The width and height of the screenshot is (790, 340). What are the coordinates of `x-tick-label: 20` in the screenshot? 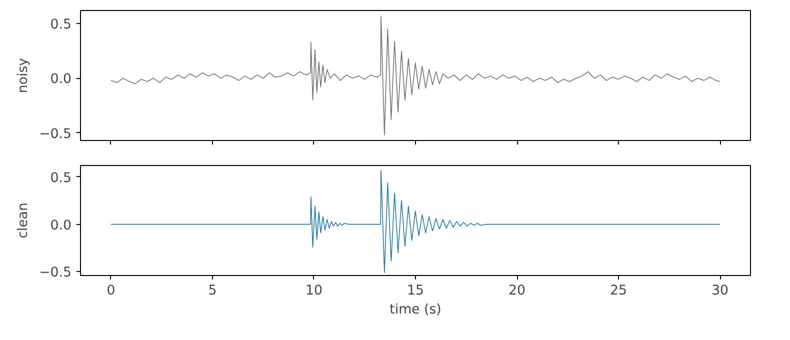 It's located at (517, 291).